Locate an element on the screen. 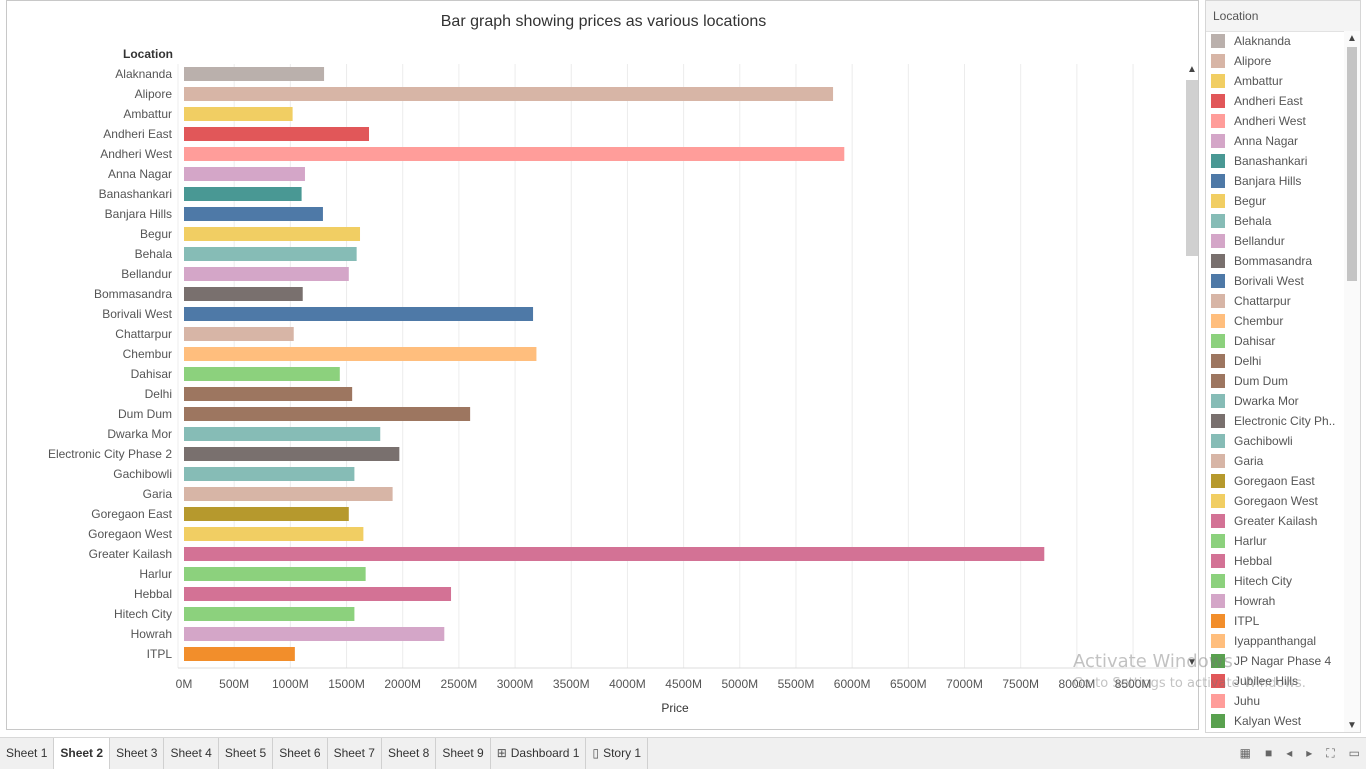 The image size is (1366, 769). category-label: Andheri West is located at coordinates (136, 154).